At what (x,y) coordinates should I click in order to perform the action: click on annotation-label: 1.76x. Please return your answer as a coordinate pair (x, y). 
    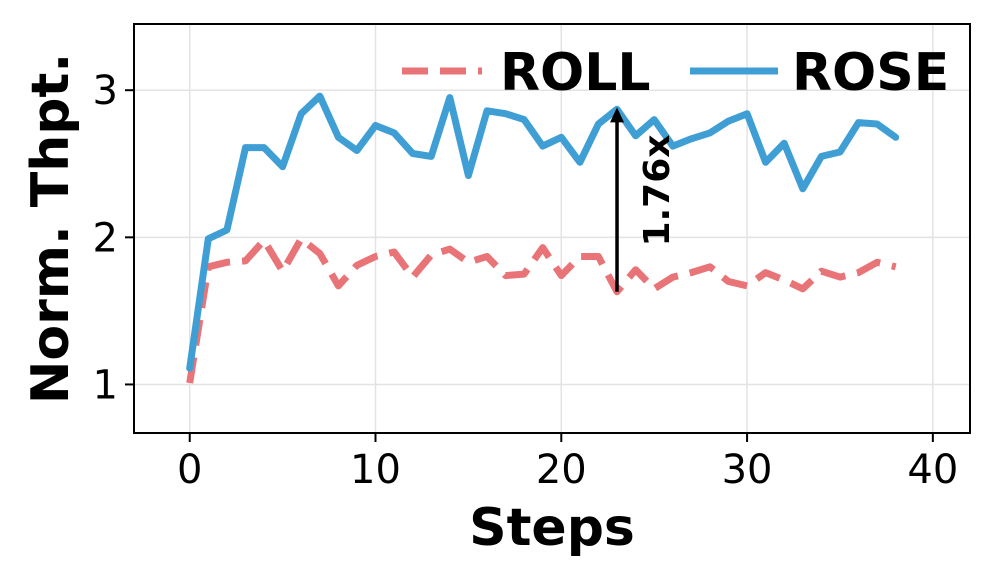
    Looking at the image, I should click on (657, 191).